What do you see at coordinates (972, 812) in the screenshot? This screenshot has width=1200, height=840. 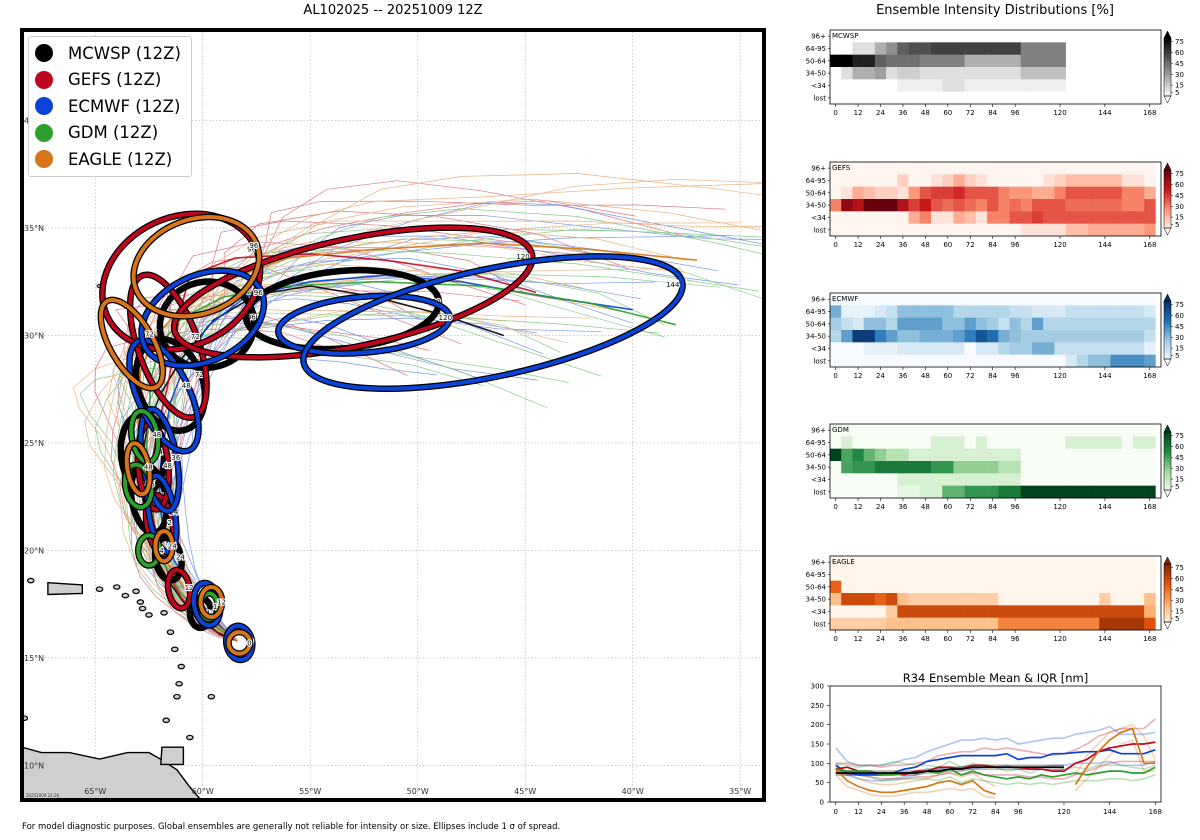 I see `r34-x-tick-label: 72` at bounding box center [972, 812].